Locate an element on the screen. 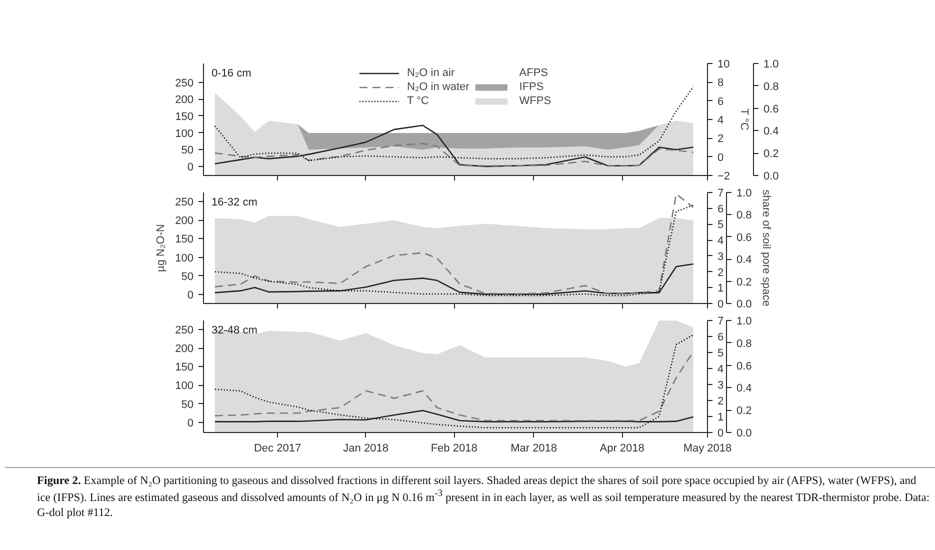 The width and height of the screenshot is (935, 550). chart-title: 16-32 cm is located at coordinates (235, 202).